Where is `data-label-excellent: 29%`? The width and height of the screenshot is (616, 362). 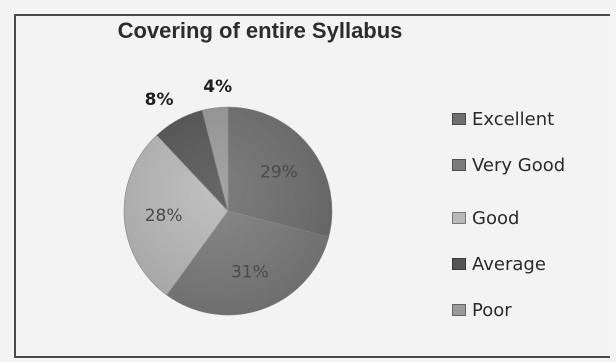 data-label-excellent: 29% is located at coordinates (279, 172).